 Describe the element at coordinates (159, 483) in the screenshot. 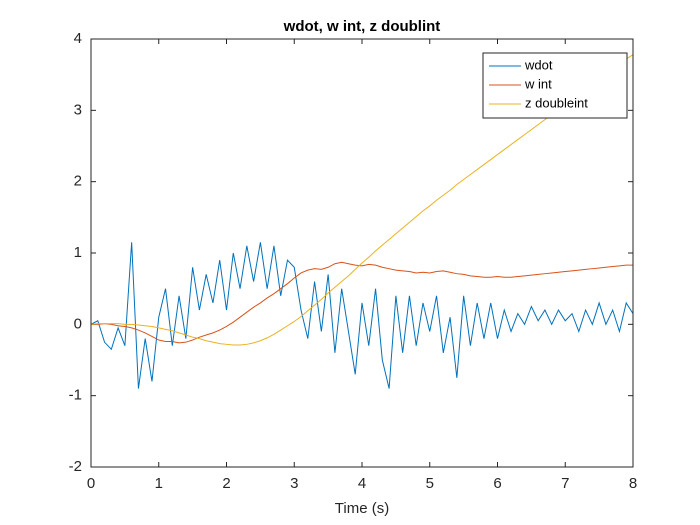

I see `x-tick-label: 1` at that location.